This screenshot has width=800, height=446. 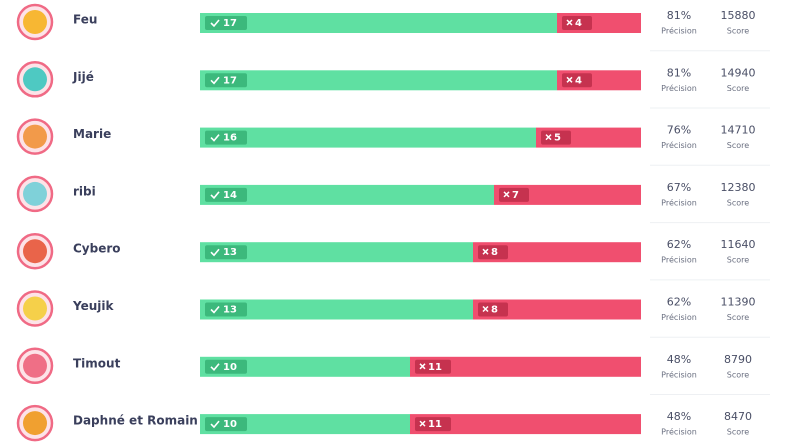 What do you see at coordinates (93, 306) in the screenshot?
I see `player-name: Yeujik` at bounding box center [93, 306].